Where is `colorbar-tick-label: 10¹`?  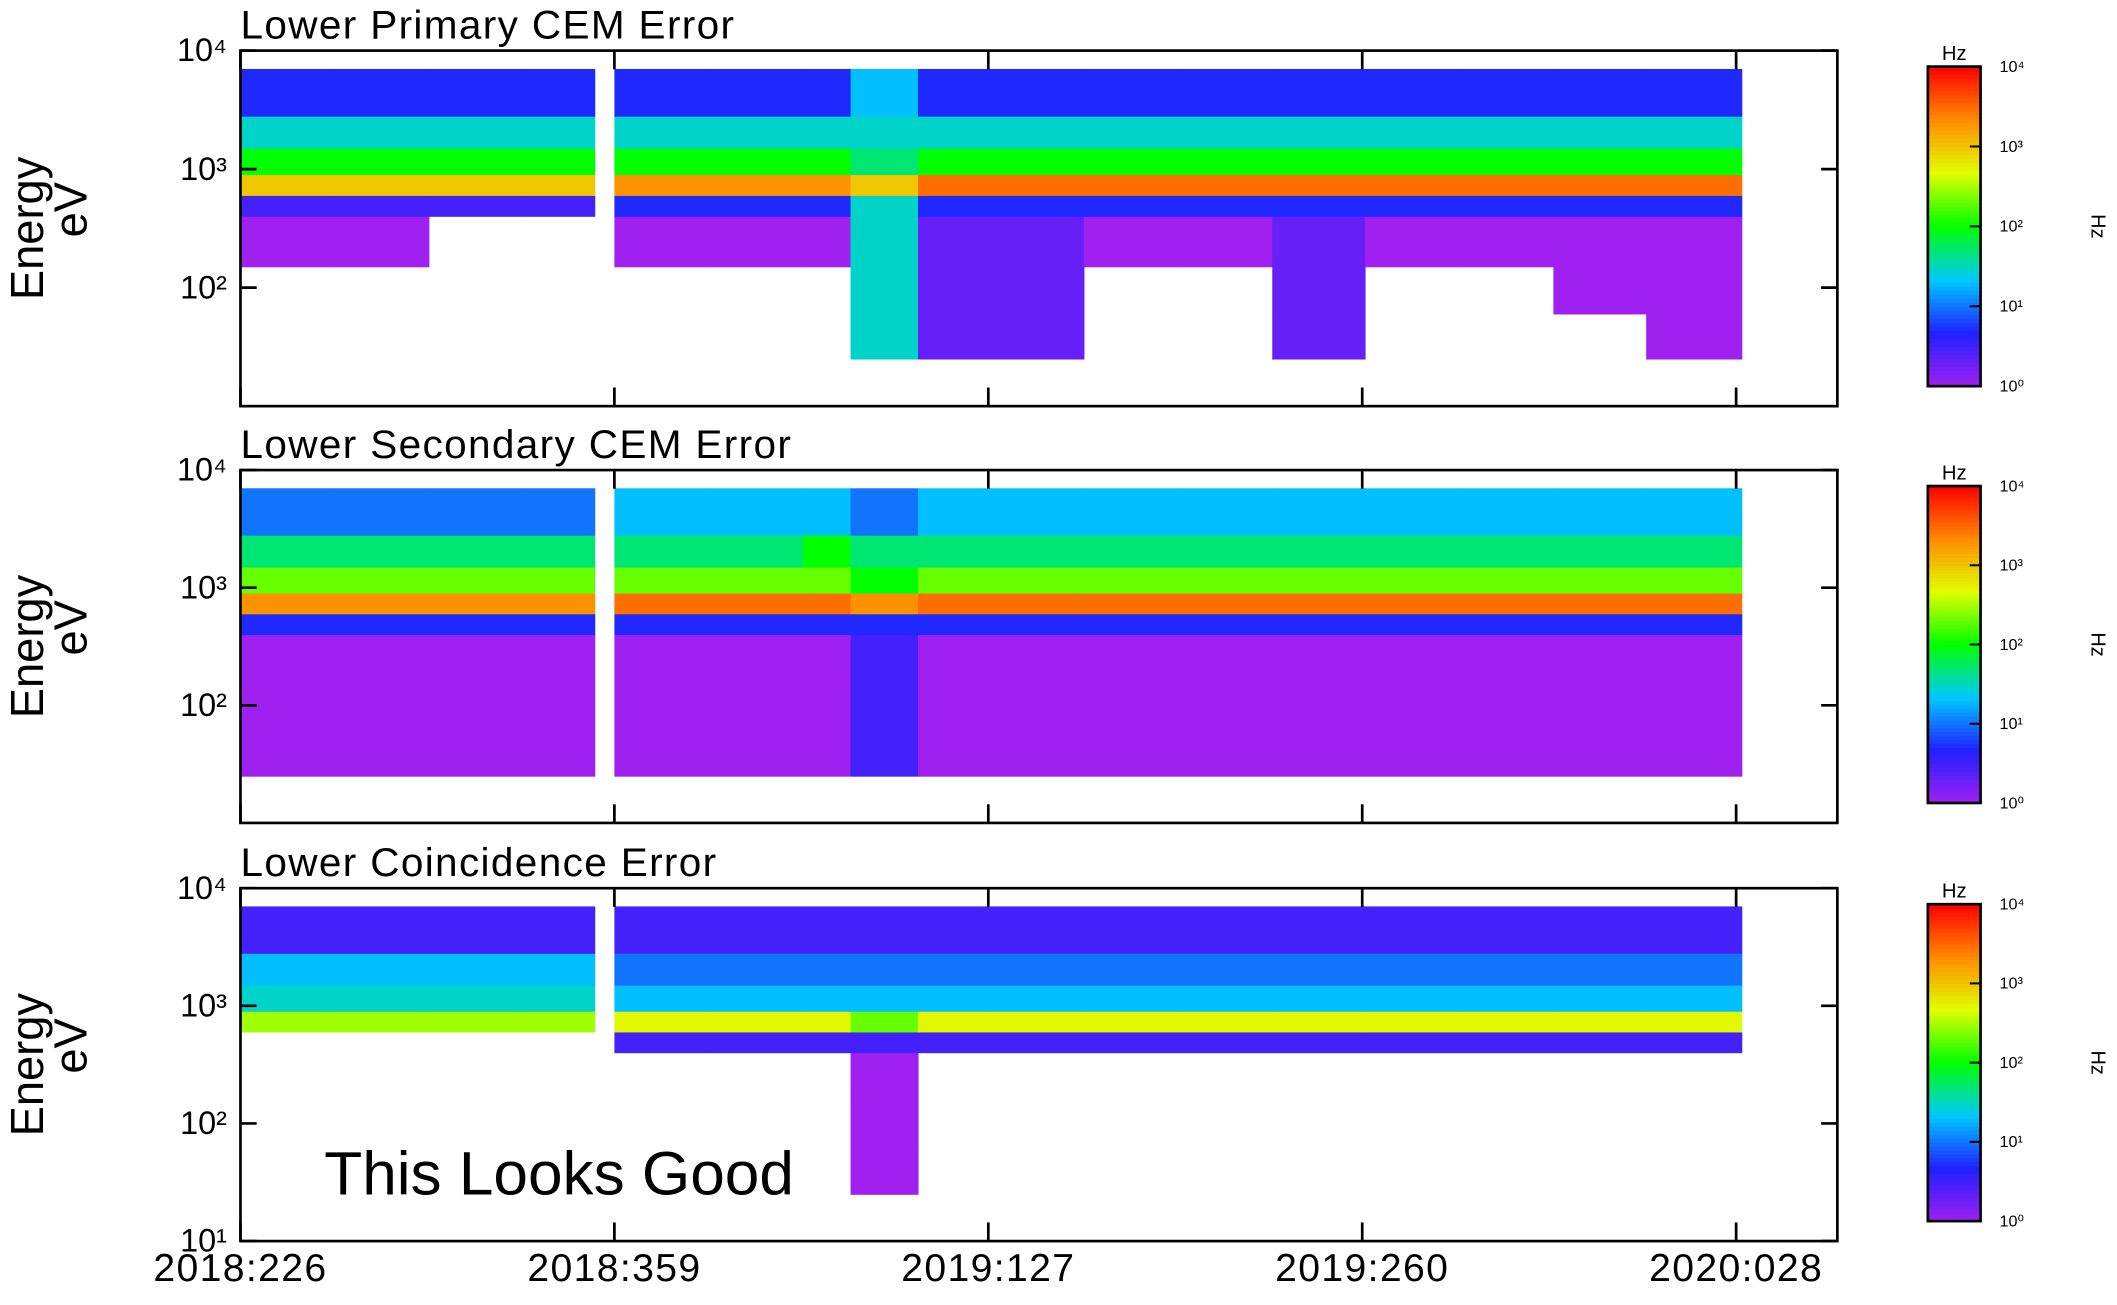
colorbar-tick-label: 10¹ is located at coordinates (2010, 724).